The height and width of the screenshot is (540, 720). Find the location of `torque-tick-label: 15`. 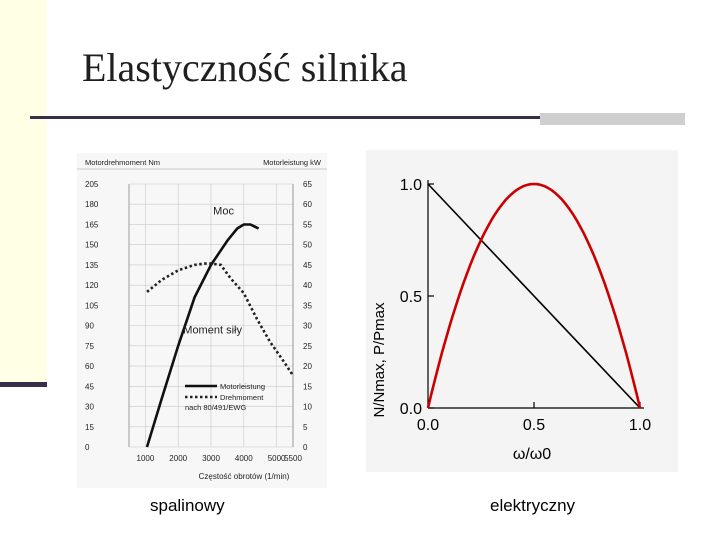

torque-tick-label: 15 is located at coordinates (89, 427).